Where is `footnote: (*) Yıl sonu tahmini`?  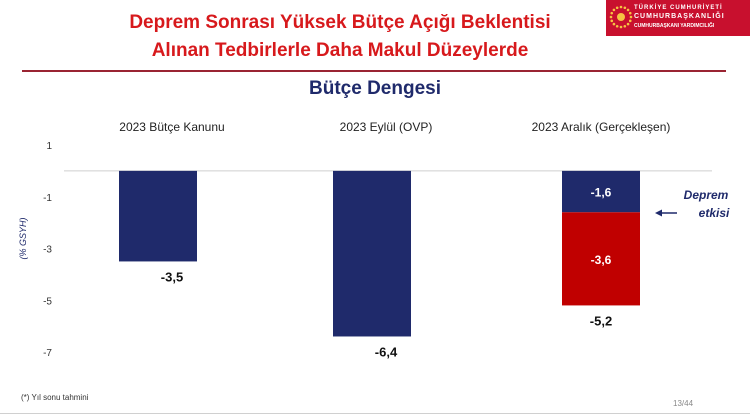
footnote: (*) Yıl sonu tahmini is located at coordinates (55, 397).